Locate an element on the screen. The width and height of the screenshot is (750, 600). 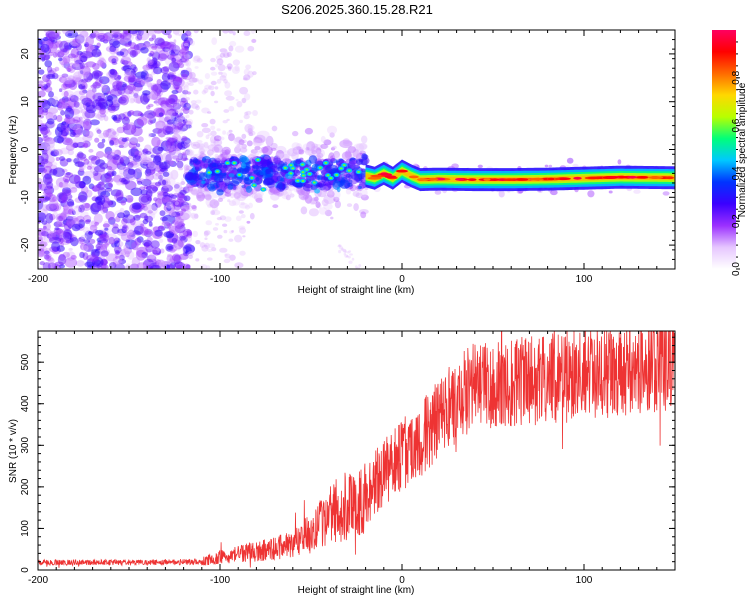
x-tick-label: -200 is located at coordinates (38, 279).